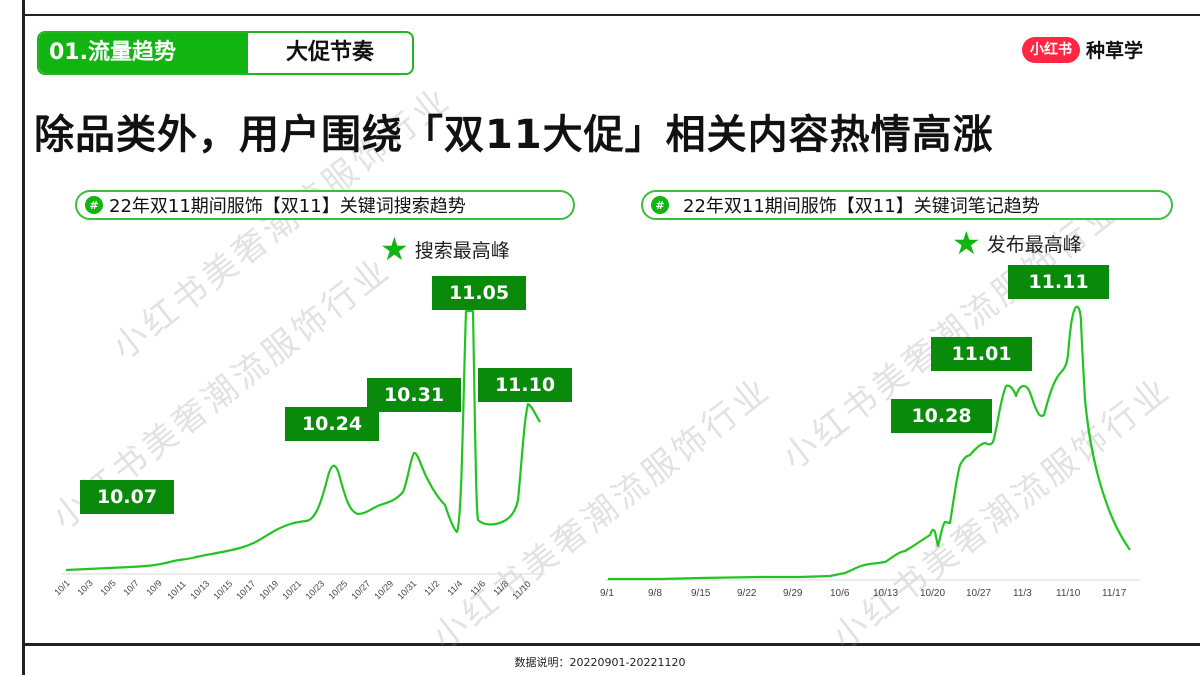 This screenshot has width=1200, height=675. I want to click on svg-text: 10/5, so click(107, 587).